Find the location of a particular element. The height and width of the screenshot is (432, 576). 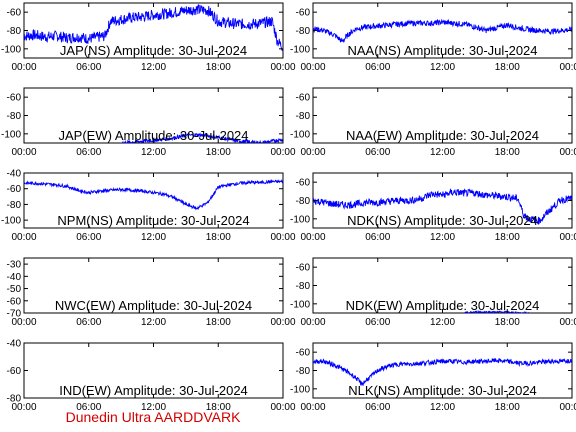

chart-title: IND(EW) Amplitude: 30-Jul-2024 is located at coordinates (153, 390).